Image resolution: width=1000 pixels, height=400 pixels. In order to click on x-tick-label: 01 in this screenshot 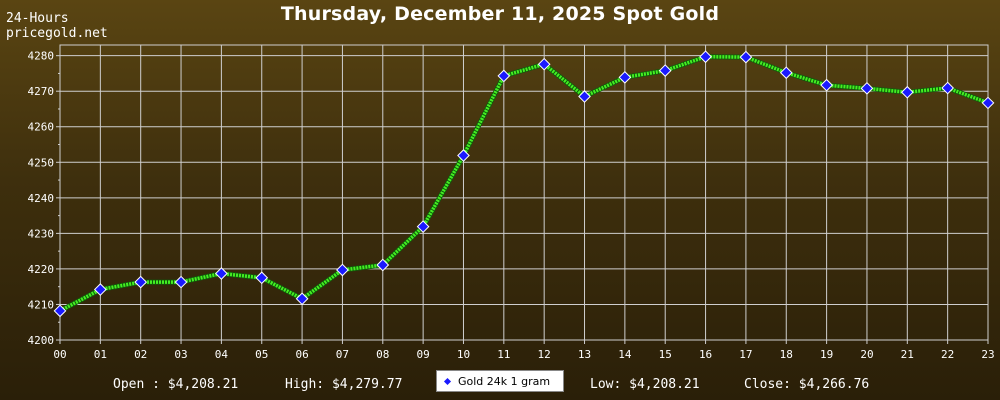, I will do `click(100, 354)`.